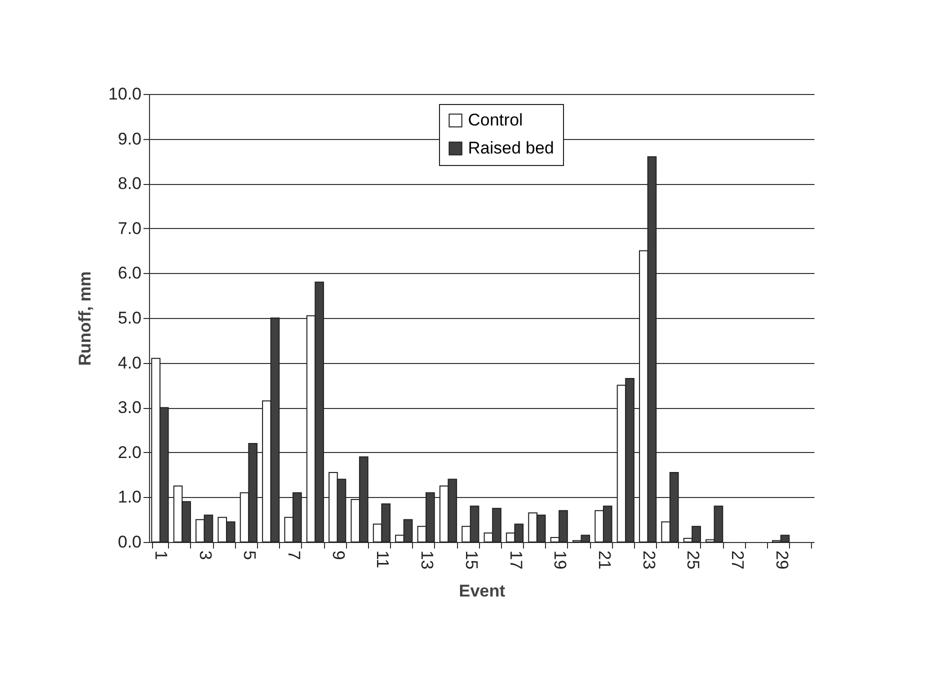 The height and width of the screenshot is (690, 945). I want to click on legend-label: Raised bed, so click(511, 148).